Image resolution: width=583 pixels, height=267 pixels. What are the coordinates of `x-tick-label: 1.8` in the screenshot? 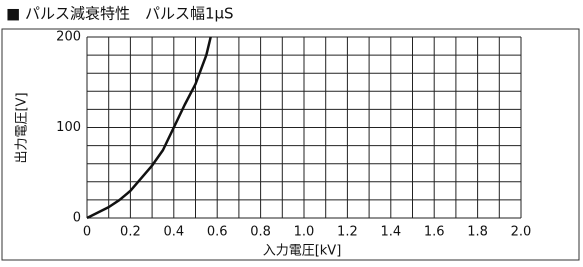 It's located at (477, 232).